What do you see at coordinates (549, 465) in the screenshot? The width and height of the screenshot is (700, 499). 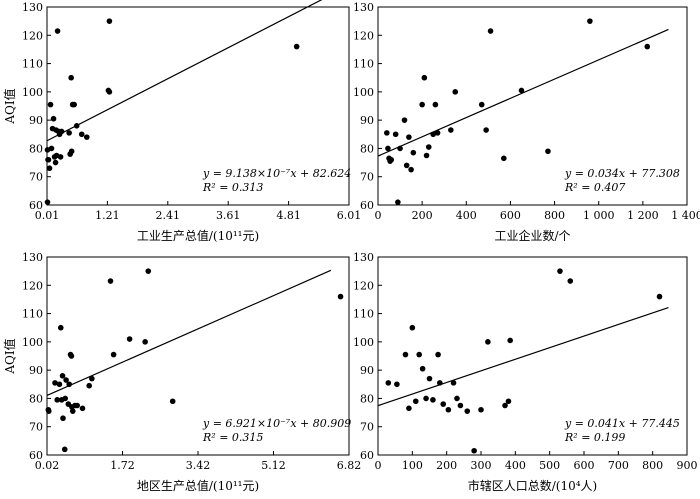 I see `x-tick-label: 500` at bounding box center [549, 465].